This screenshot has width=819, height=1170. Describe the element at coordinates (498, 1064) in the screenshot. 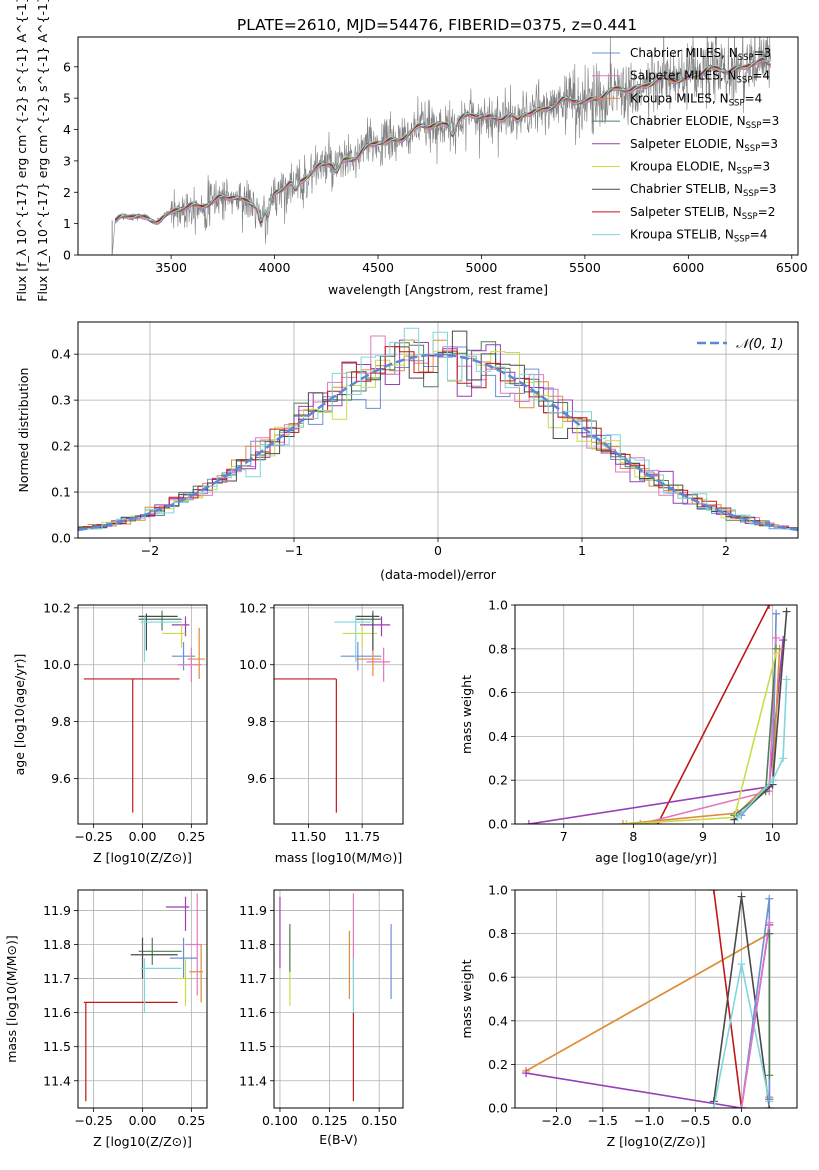

I see `weight_vs_Z-ytick-label: 0.2` at that location.